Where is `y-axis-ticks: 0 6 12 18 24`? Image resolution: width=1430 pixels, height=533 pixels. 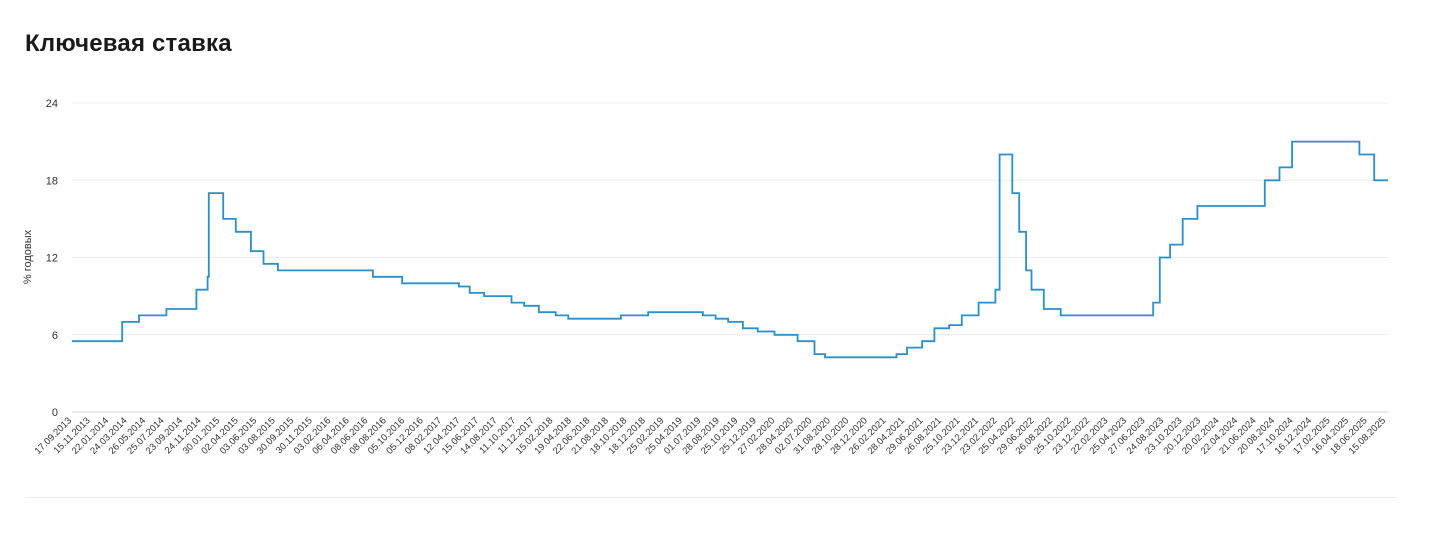
y-axis-ticks: 0 6 12 18 24 is located at coordinates (52, 258).